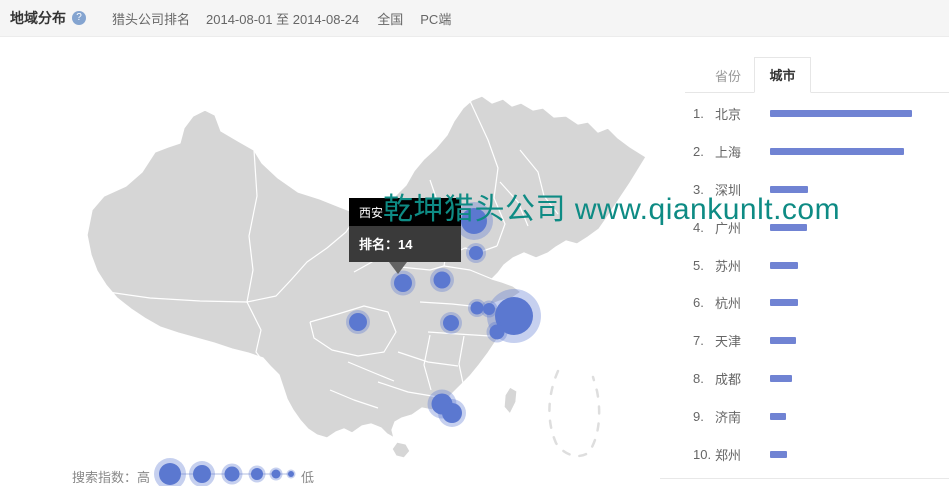 The height and width of the screenshot is (486, 949). I want to click on rank-number: 2., so click(698, 152).